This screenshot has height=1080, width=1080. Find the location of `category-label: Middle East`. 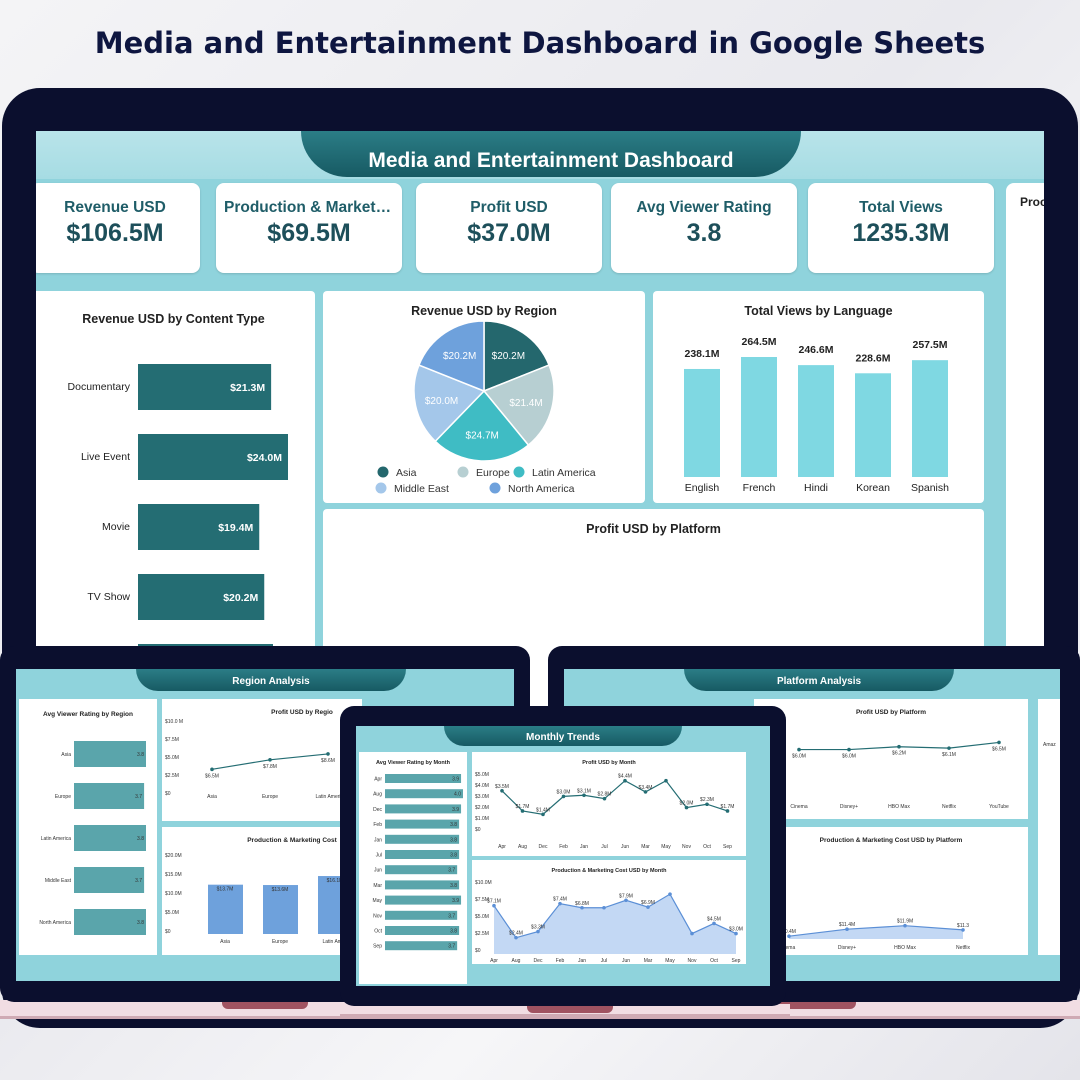

category-label: Middle East is located at coordinates (58, 881).